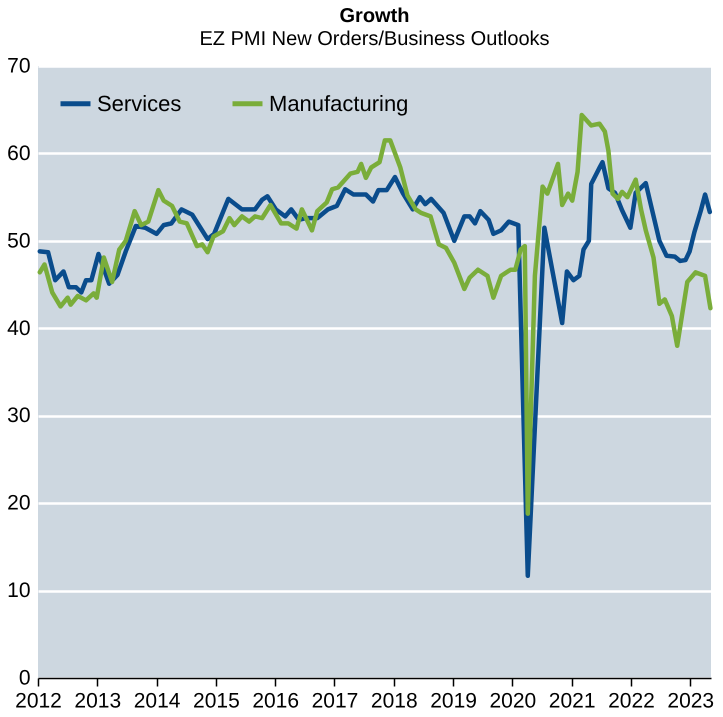 The image size is (723, 717). I want to click on x-tick-label: 2021, so click(572, 701).